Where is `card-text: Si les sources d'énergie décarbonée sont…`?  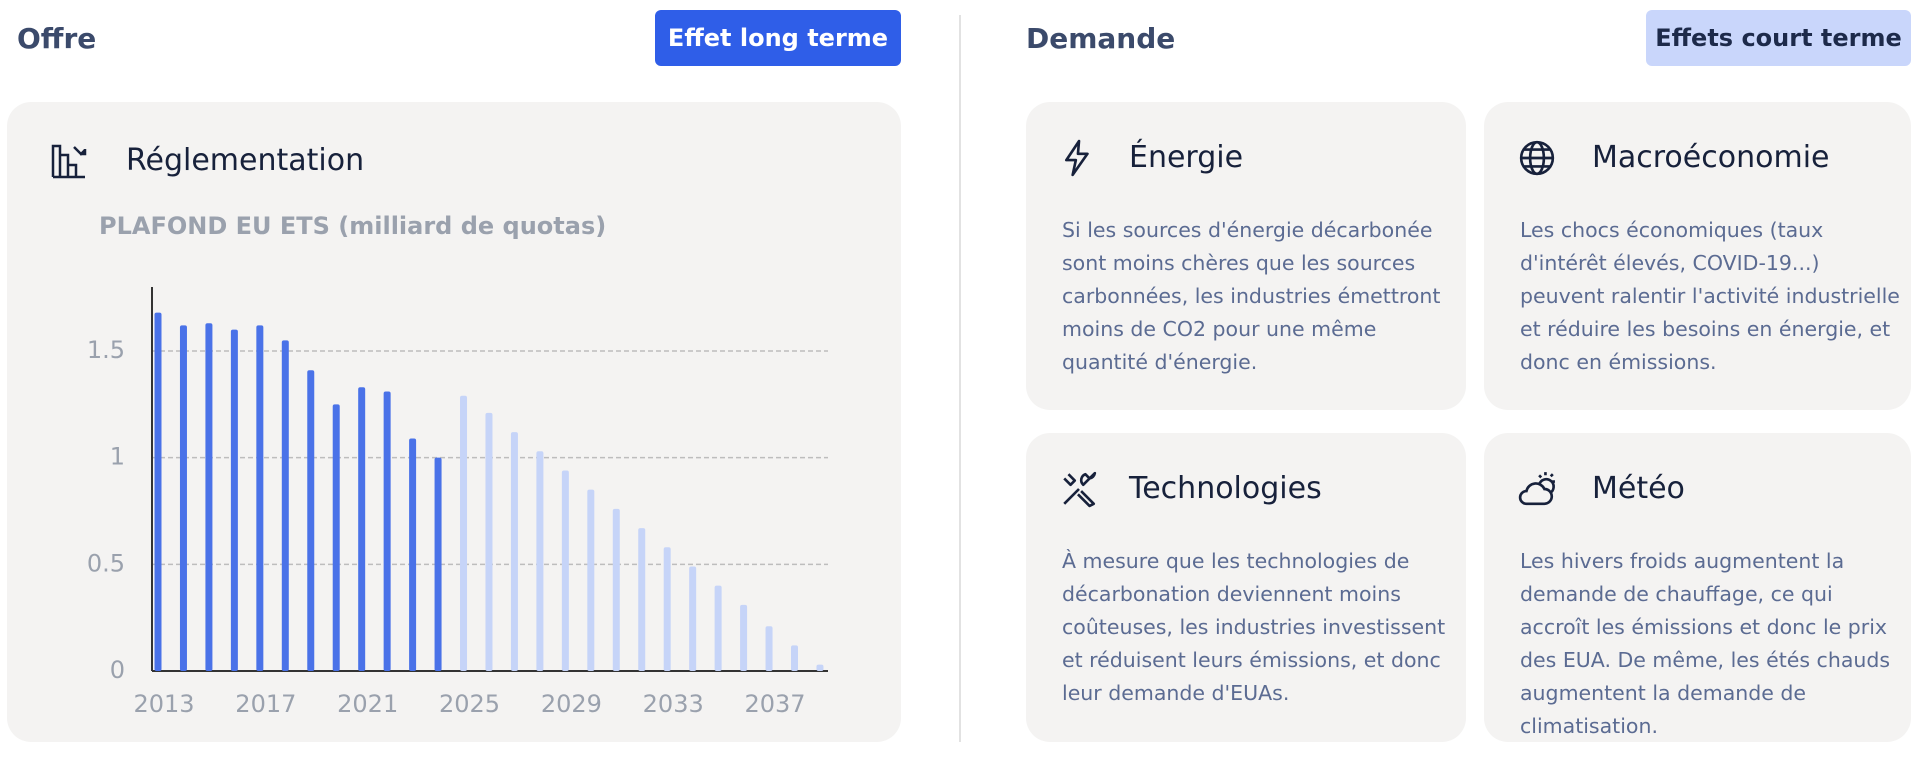
card-text: Si les sources d'énergie décarbonée sont… is located at coordinates (1251, 296).